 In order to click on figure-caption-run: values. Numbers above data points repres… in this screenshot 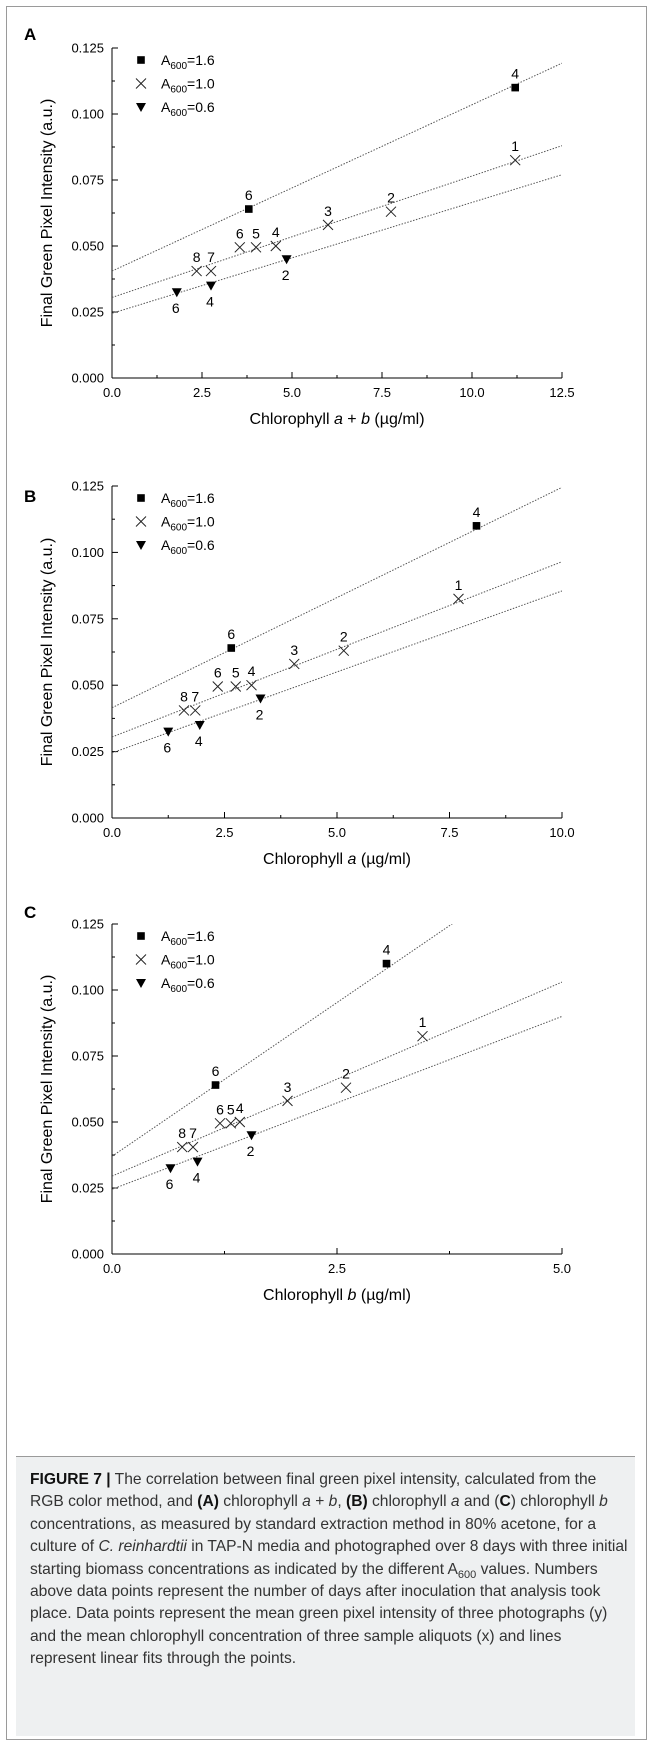, I will do `click(319, 1614)`.